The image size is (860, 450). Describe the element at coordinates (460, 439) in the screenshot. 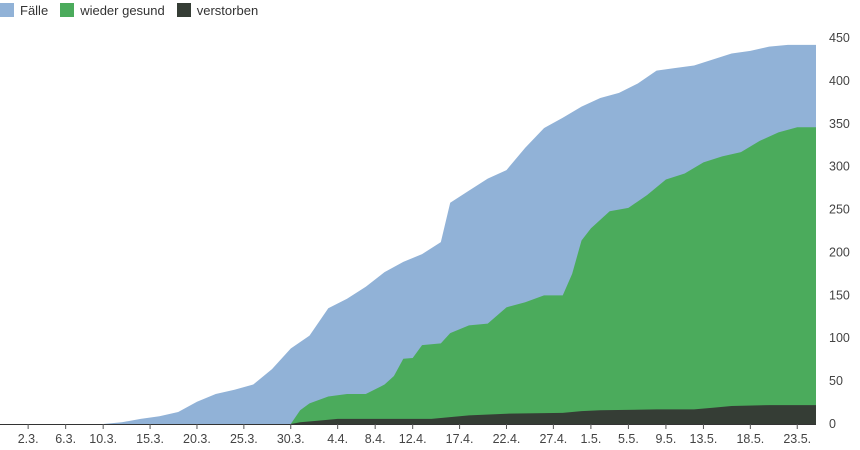

I see `x-tick-label: 17.4.` at that location.